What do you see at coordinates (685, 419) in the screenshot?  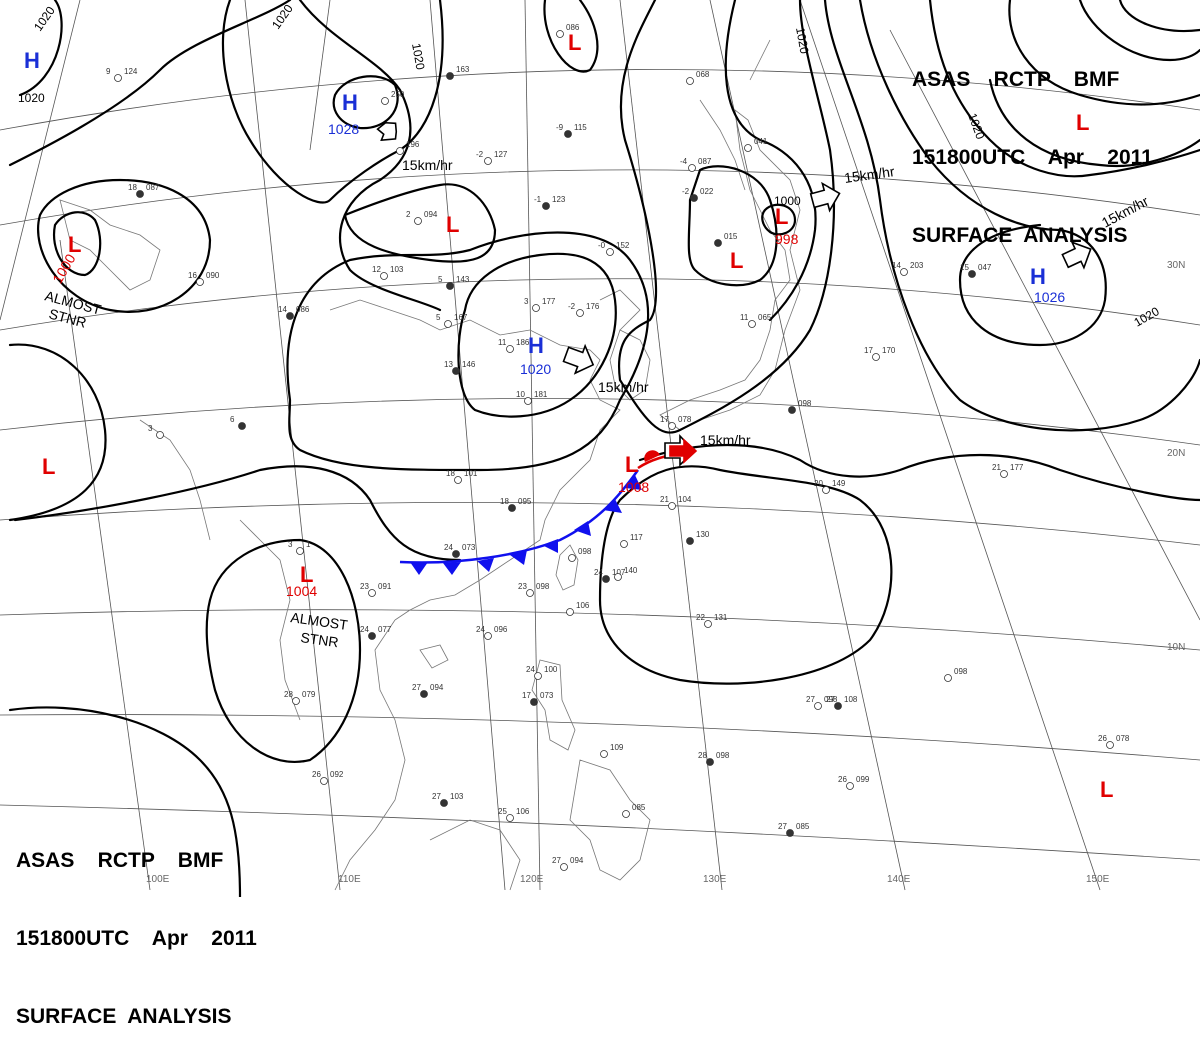 I see `station-pressure: 078` at bounding box center [685, 419].